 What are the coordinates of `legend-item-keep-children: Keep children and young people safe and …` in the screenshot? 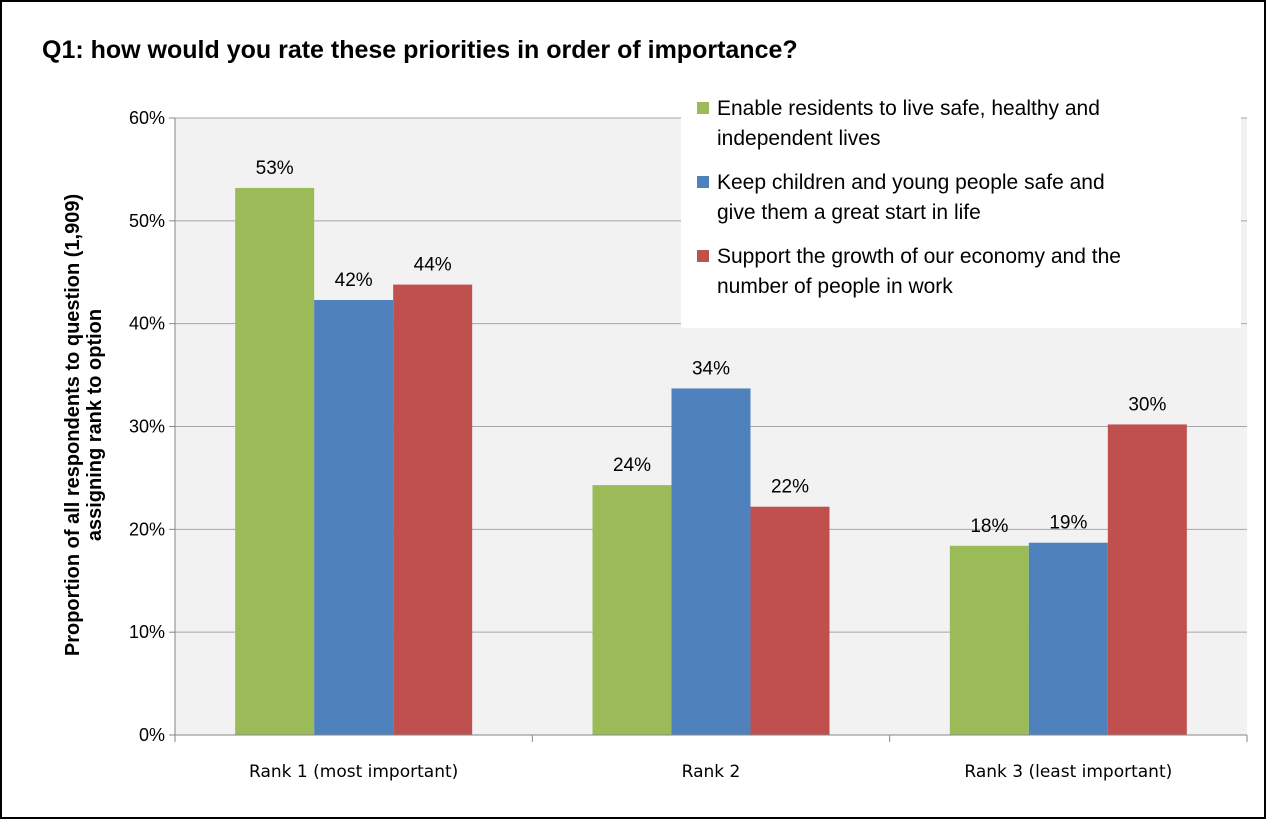 It's located at (969, 198).